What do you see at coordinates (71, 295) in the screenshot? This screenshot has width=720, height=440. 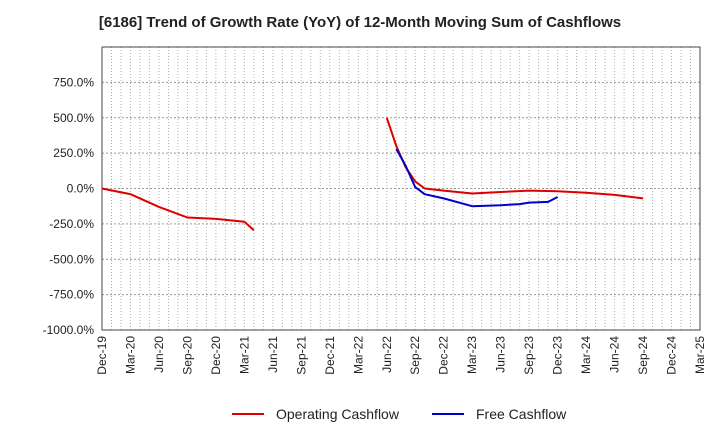 I see `y-tick-label: -750.0%` at bounding box center [71, 295].